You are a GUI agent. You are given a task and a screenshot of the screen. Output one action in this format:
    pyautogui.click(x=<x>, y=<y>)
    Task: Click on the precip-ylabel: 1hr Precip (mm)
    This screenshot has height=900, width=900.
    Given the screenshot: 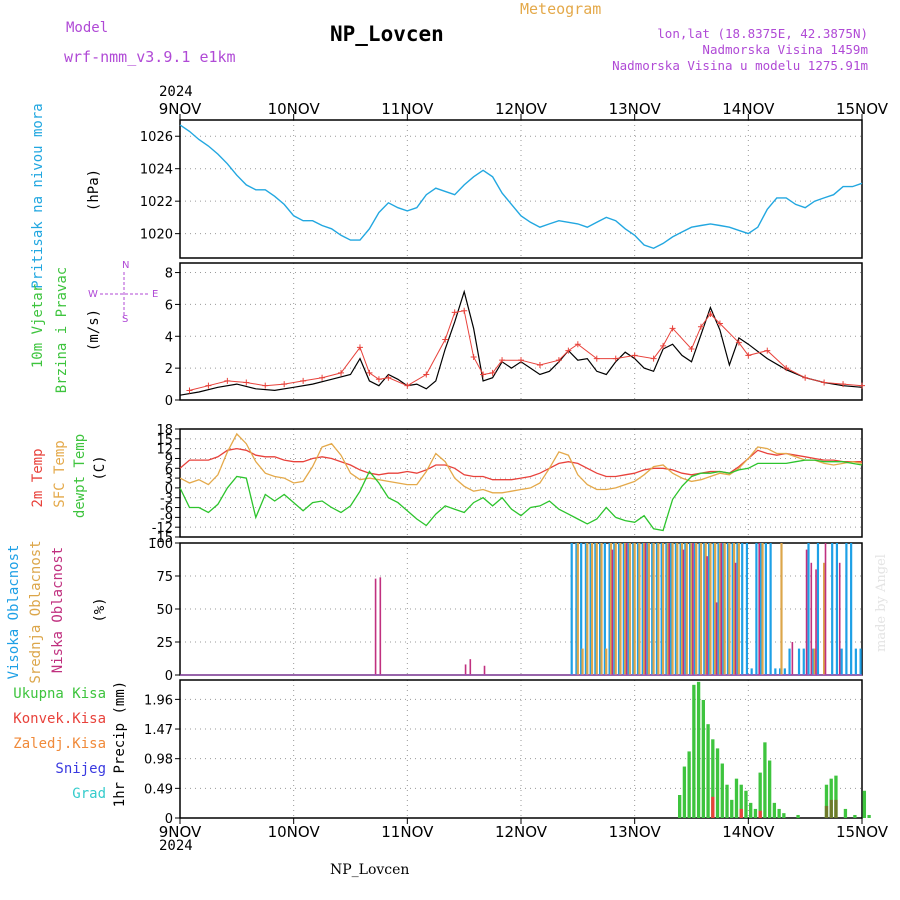 What is the action you would take?
    pyautogui.click(x=120, y=744)
    